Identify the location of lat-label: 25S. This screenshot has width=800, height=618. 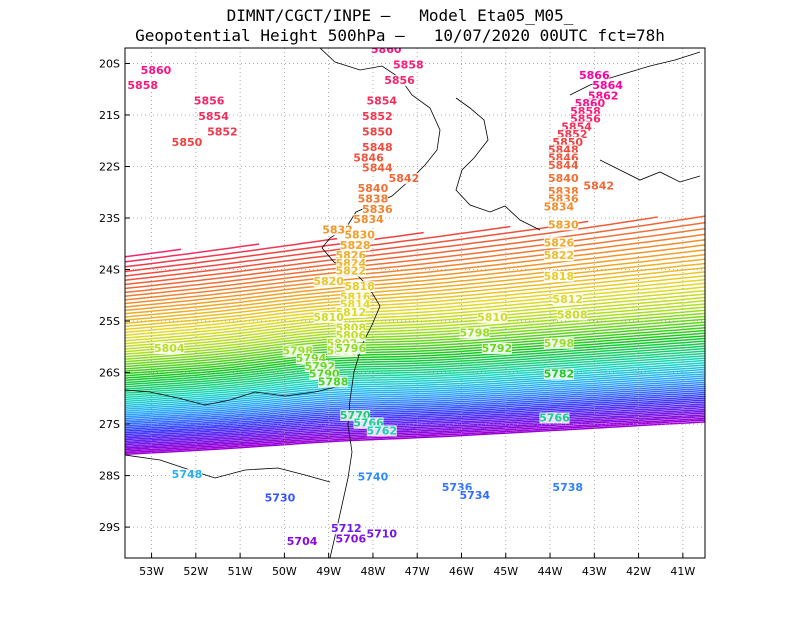
(109, 321).